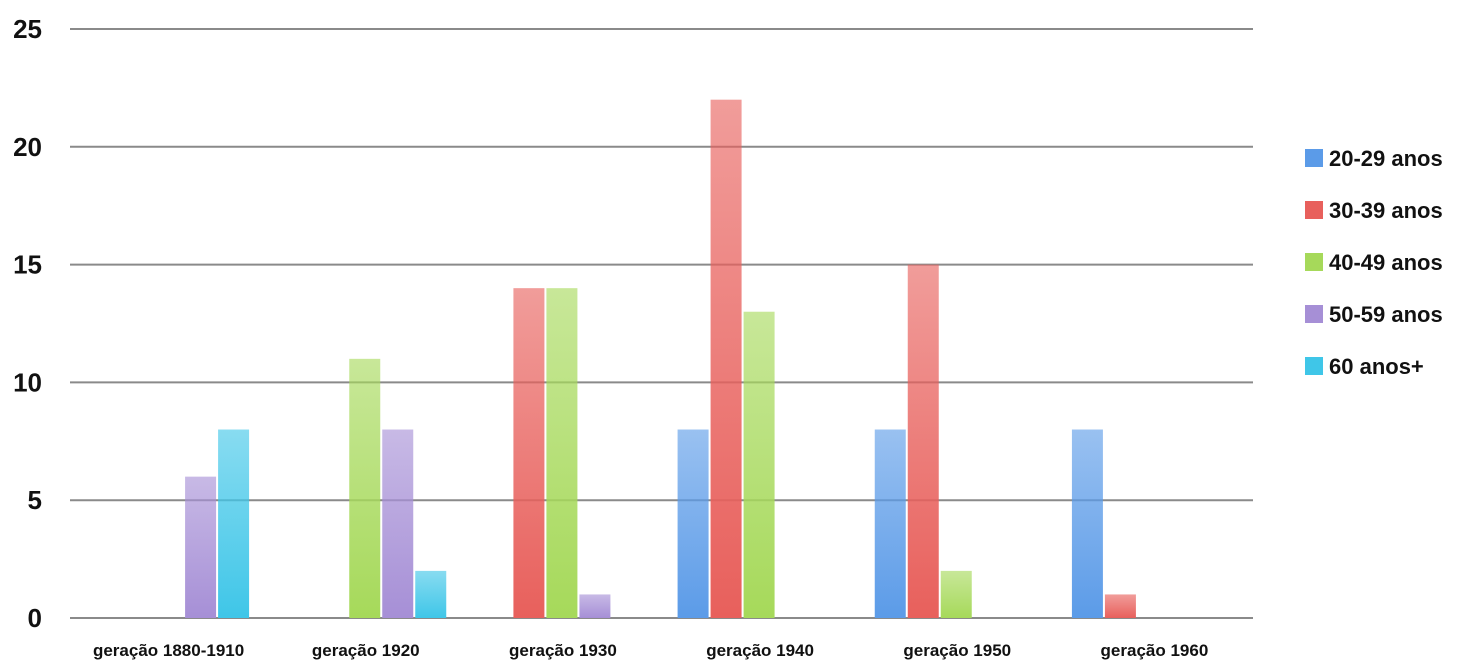 This screenshot has height=666, width=1462. What do you see at coordinates (1386, 158) in the screenshot?
I see `legend-label: 20-29 anos` at bounding box center [1386, 158].